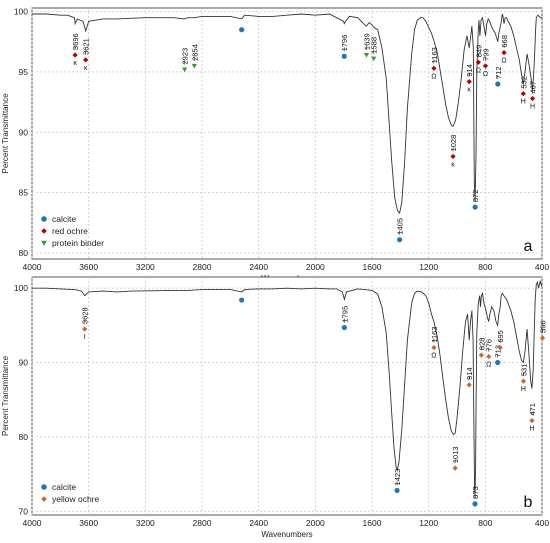 Image resolution: width=550 pixels, height=543 pixels. What do you see at coordinates (485, 523) in the screenshot?
I see `x-tick-label: 800` at bounding box center [485, 523].